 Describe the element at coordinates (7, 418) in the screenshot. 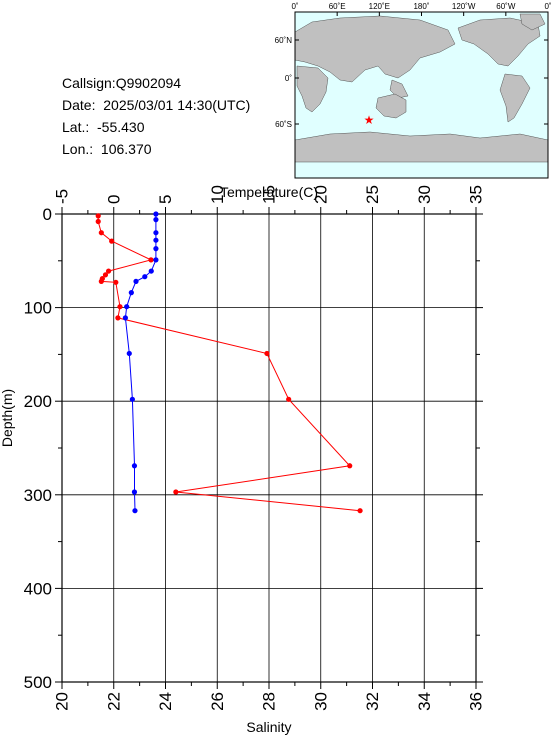

I see `depth-axis-title: Depth(m)` at that location.